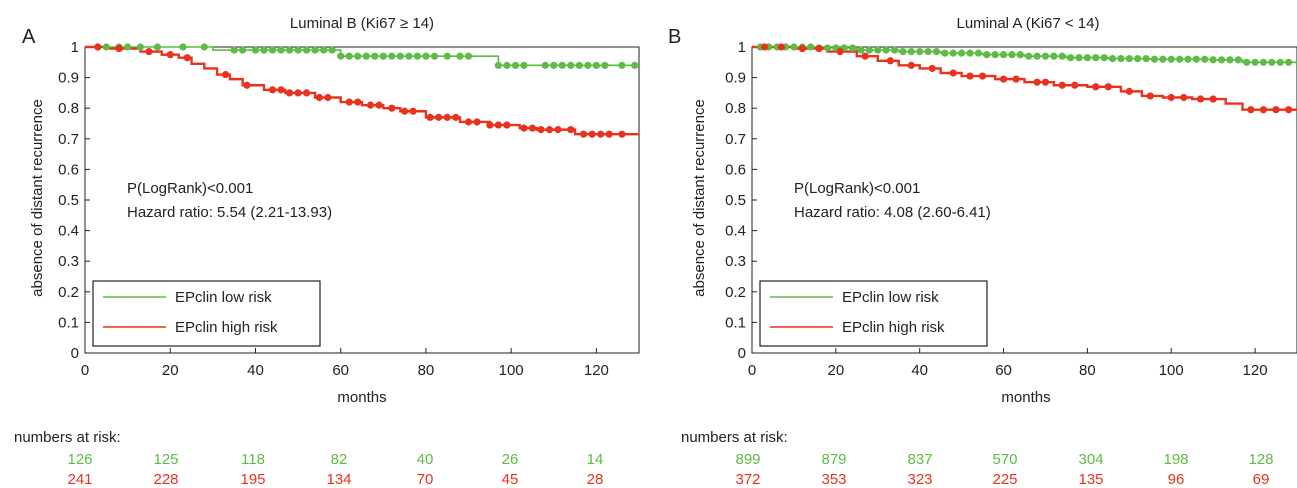 The image size is (1297, 488). I want to click on numbers-at-risk-label: numbers at risk:, so click(734, 437).